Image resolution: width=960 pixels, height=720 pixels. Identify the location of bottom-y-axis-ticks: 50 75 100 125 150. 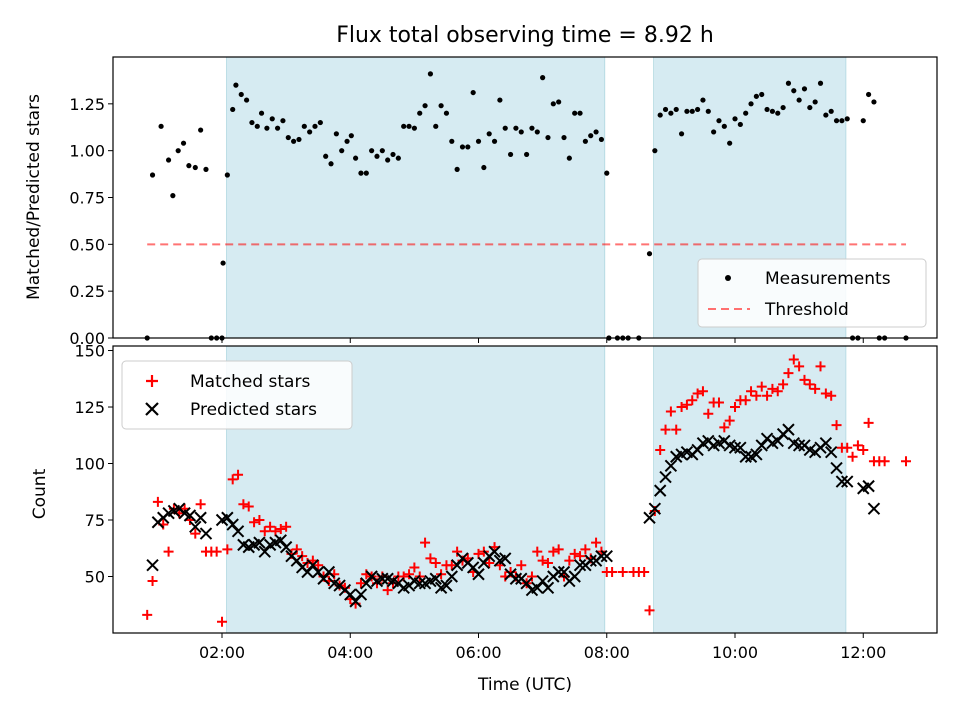
(93, 464).